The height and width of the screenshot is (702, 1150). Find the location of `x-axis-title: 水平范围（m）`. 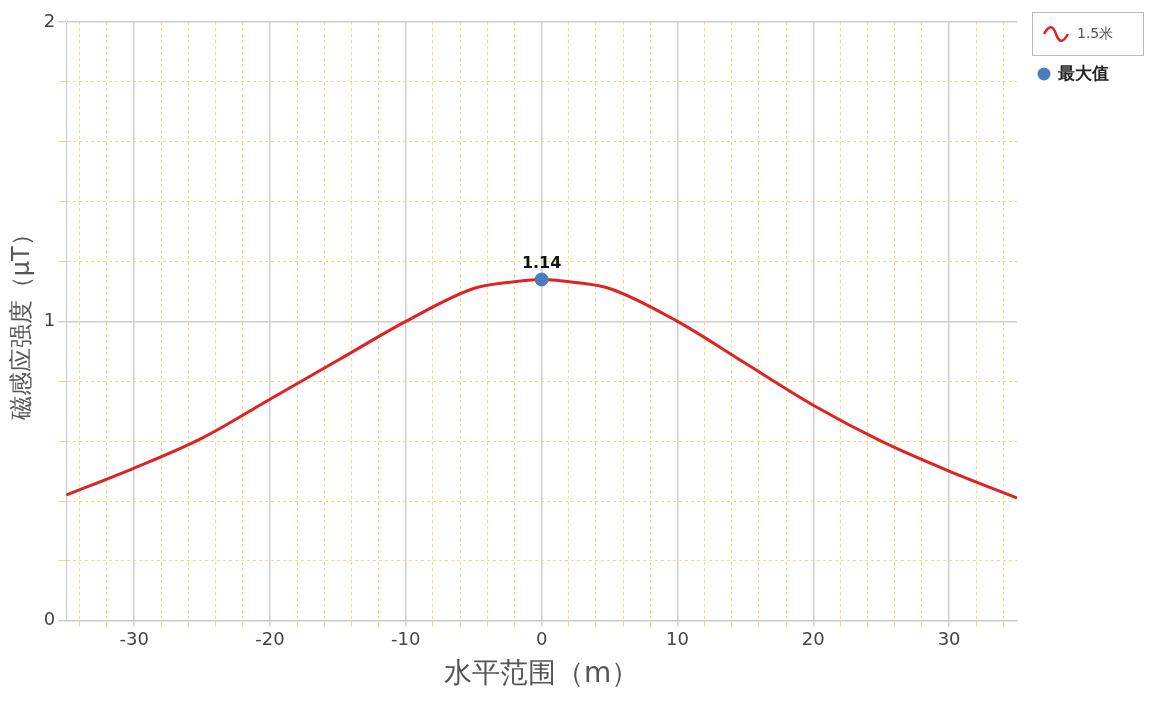

x-axis-title: 水平范围（m） is located at coordinates (541, 673).